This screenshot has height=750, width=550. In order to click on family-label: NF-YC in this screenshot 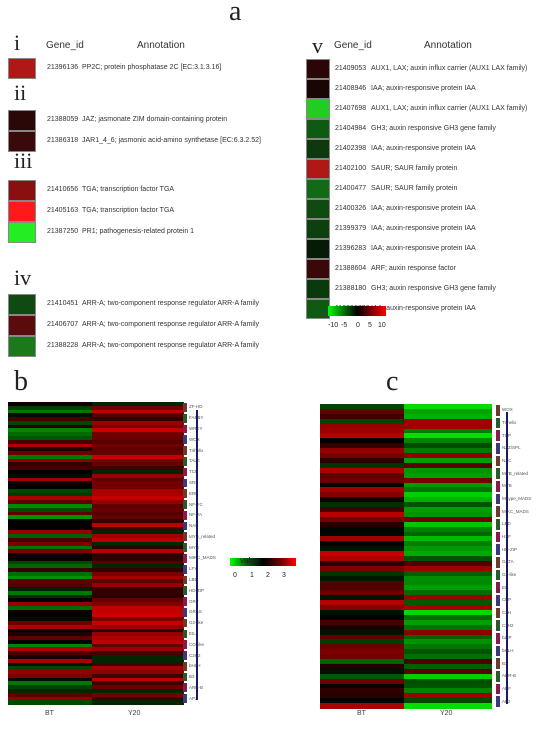, I will do `click(196, 504)`.